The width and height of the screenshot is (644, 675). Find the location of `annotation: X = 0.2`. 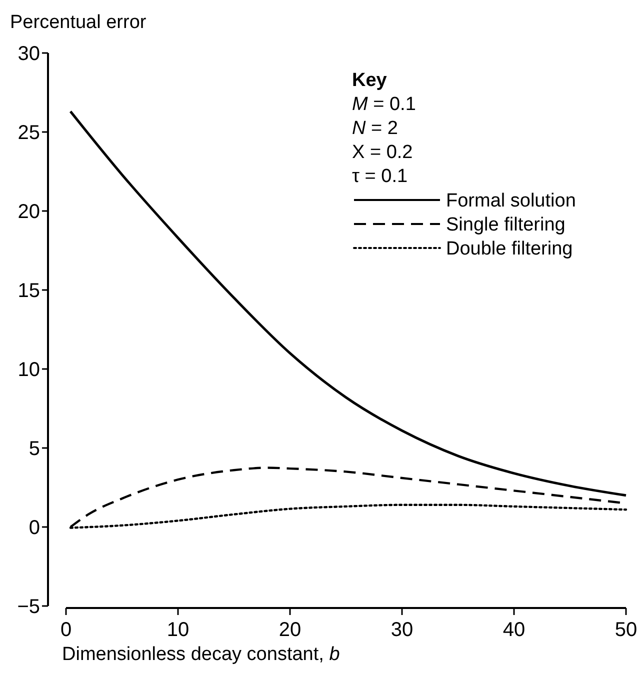

annotation: X = 0.2 is located at coordinates (382, 152).